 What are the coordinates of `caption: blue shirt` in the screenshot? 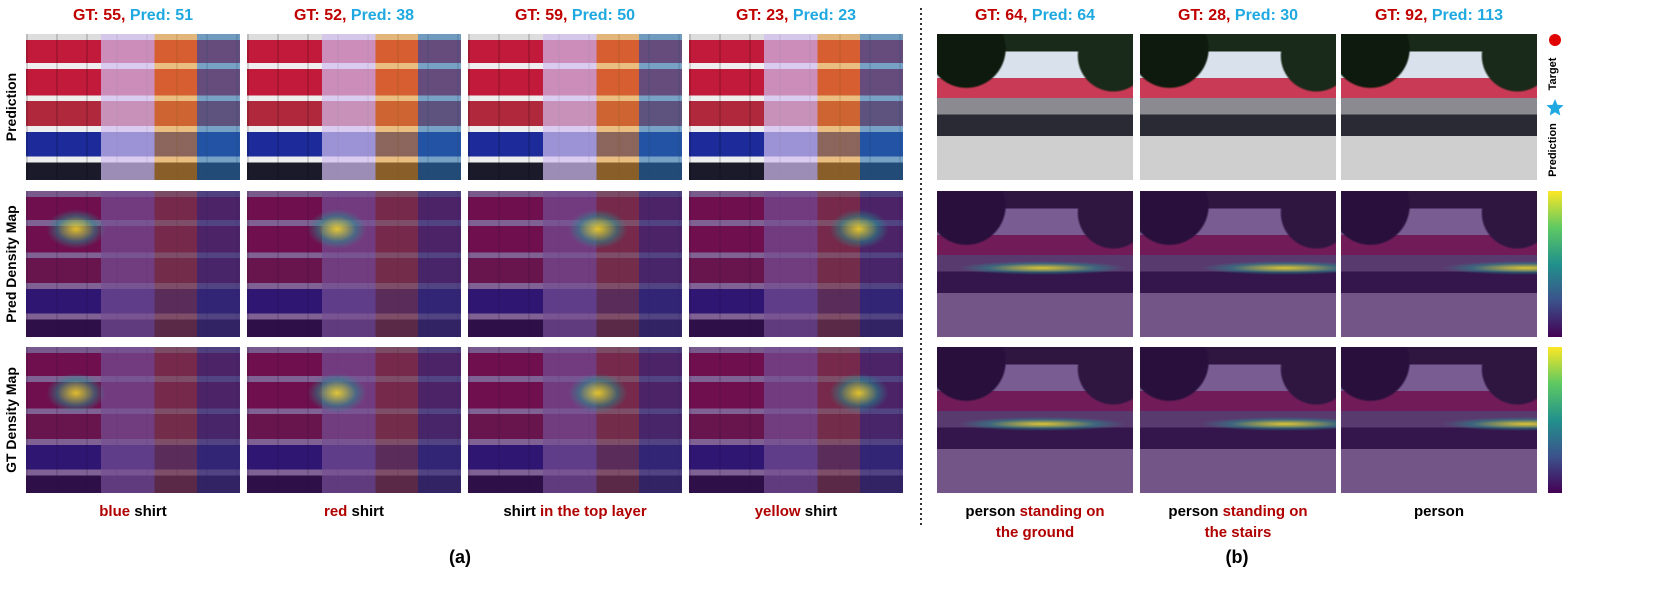 It's located at (133, 511).